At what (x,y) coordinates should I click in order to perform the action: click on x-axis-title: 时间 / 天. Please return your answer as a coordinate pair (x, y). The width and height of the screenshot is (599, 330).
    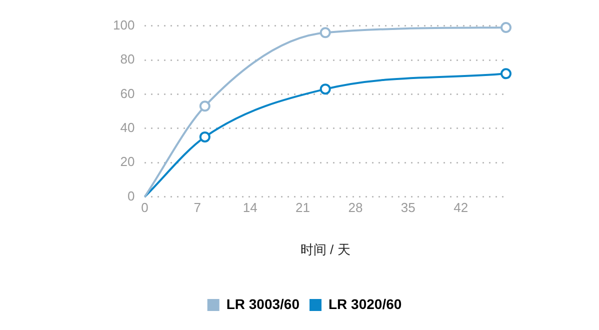
    Looking at the image, I should click on (325, 249).